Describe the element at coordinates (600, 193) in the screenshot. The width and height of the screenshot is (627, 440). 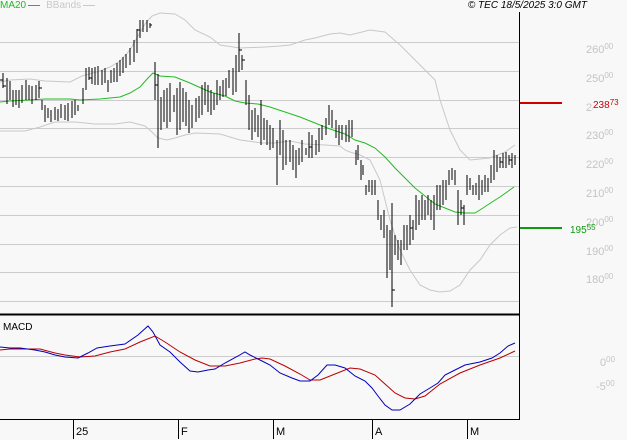
I see `price-label-210: 21000` at that location.